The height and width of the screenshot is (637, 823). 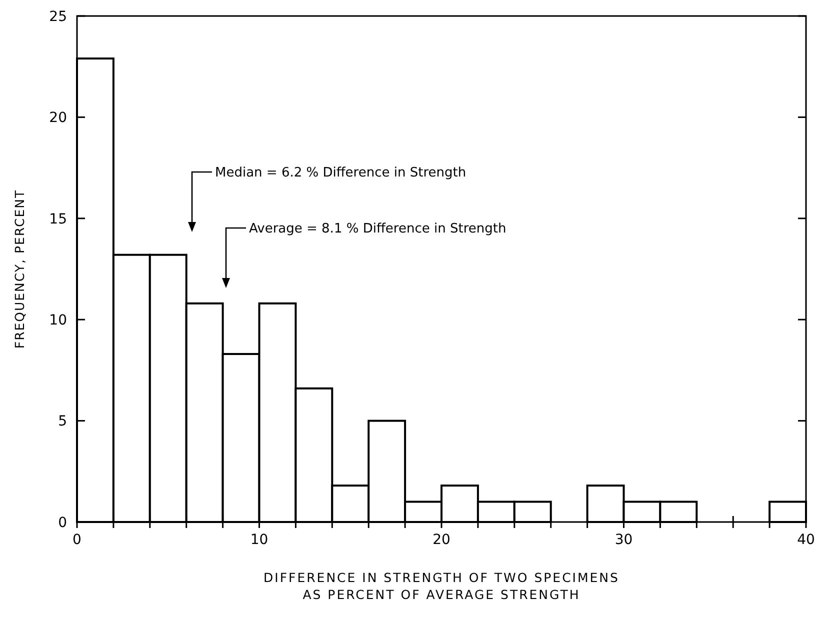 What do you see at coordinates (58, 16) in the screenshot?
I see `y-tick-label: 25` at bounding box center [58, 16].